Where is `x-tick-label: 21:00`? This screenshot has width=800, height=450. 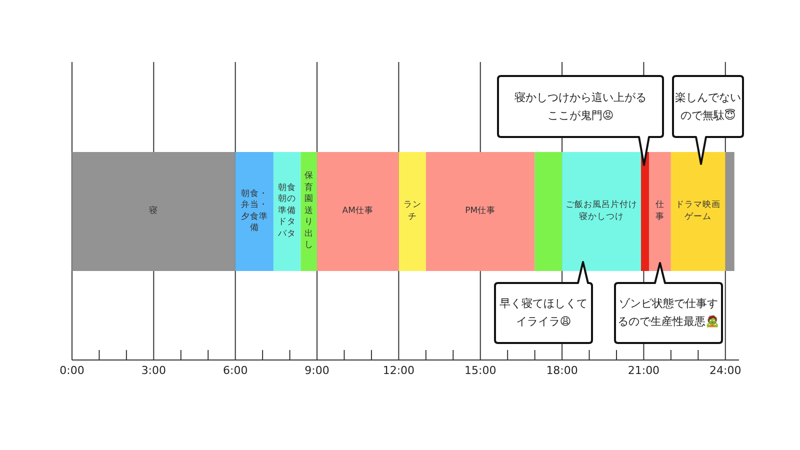
x-tick-label: 21:00 is located at coordinates (644, 370).